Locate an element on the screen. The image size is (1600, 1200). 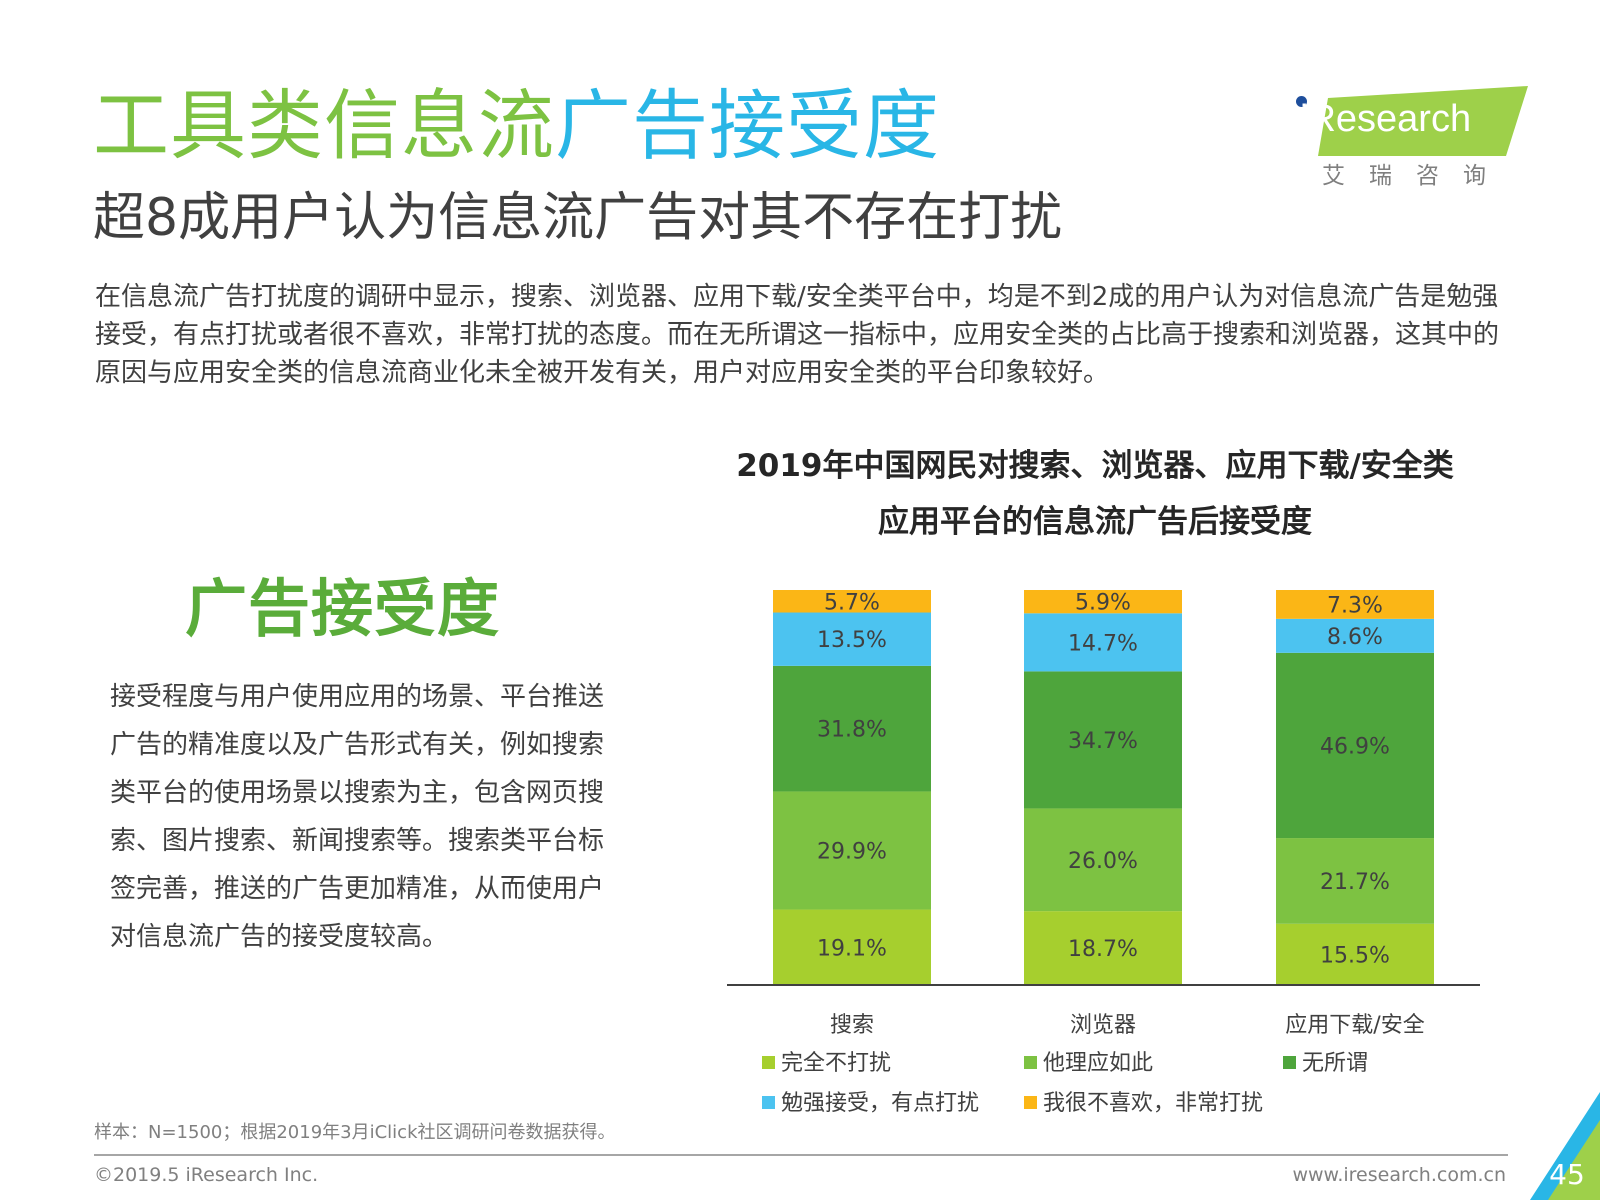
side-heading: 广告接受度 is located at coordinates (343, 608).